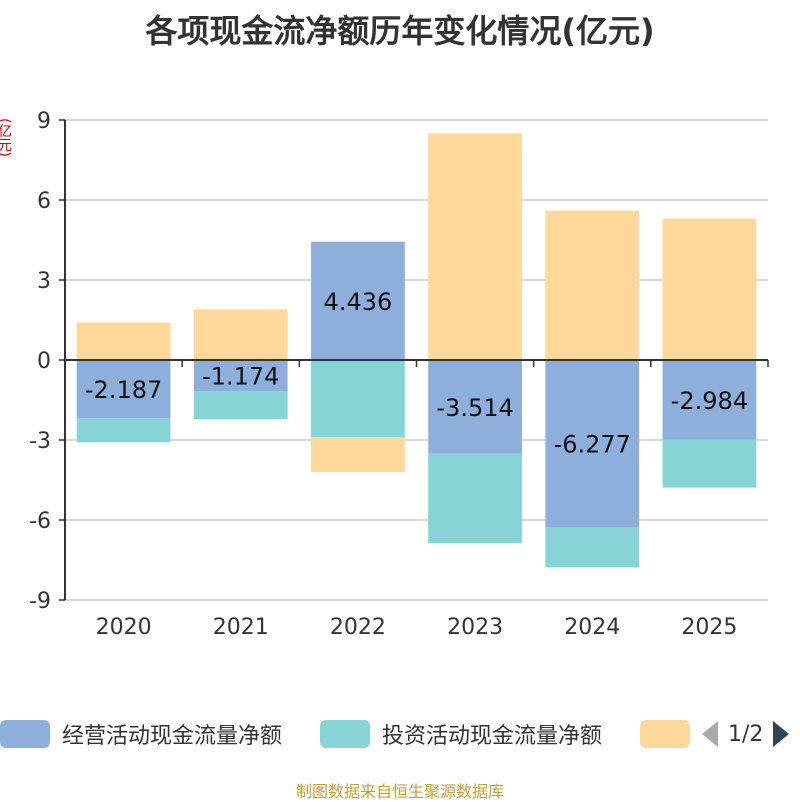 This screenshot has height=802, width=800. I want to click on y-tick-label: 0, so click(44, 361).